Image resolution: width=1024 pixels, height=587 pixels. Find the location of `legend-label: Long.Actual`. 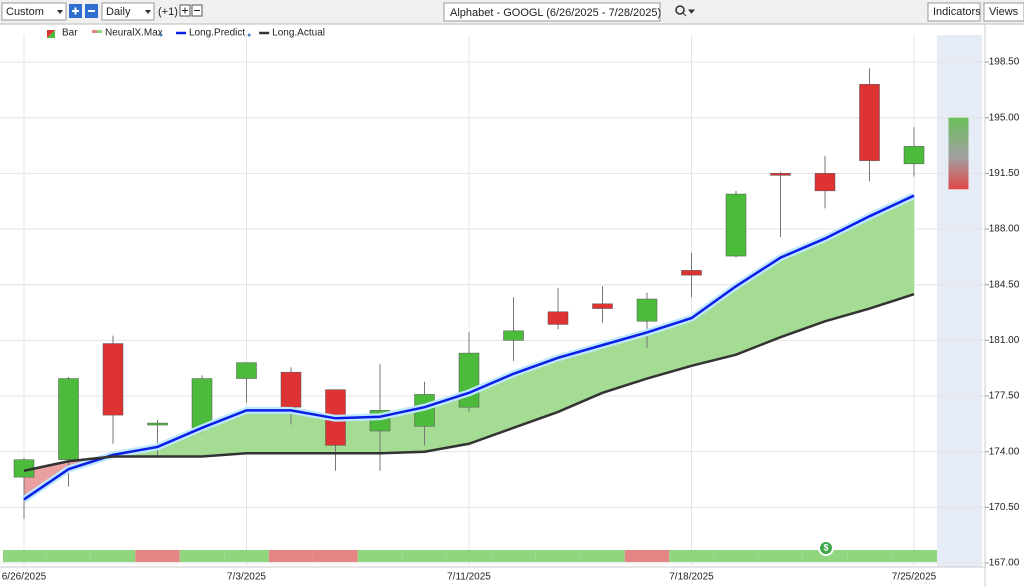

legend-label: Long.Actual is located at coordinates (298, 33).